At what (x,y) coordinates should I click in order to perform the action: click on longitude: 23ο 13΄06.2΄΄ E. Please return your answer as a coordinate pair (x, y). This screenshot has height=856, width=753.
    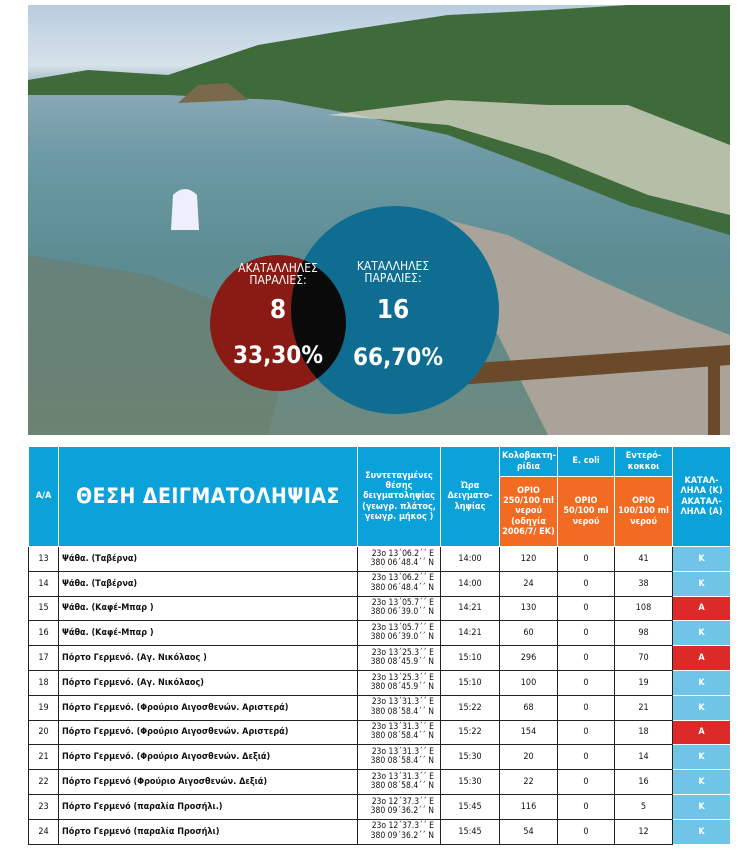
    Looking at the image, I should click on (402, 578).